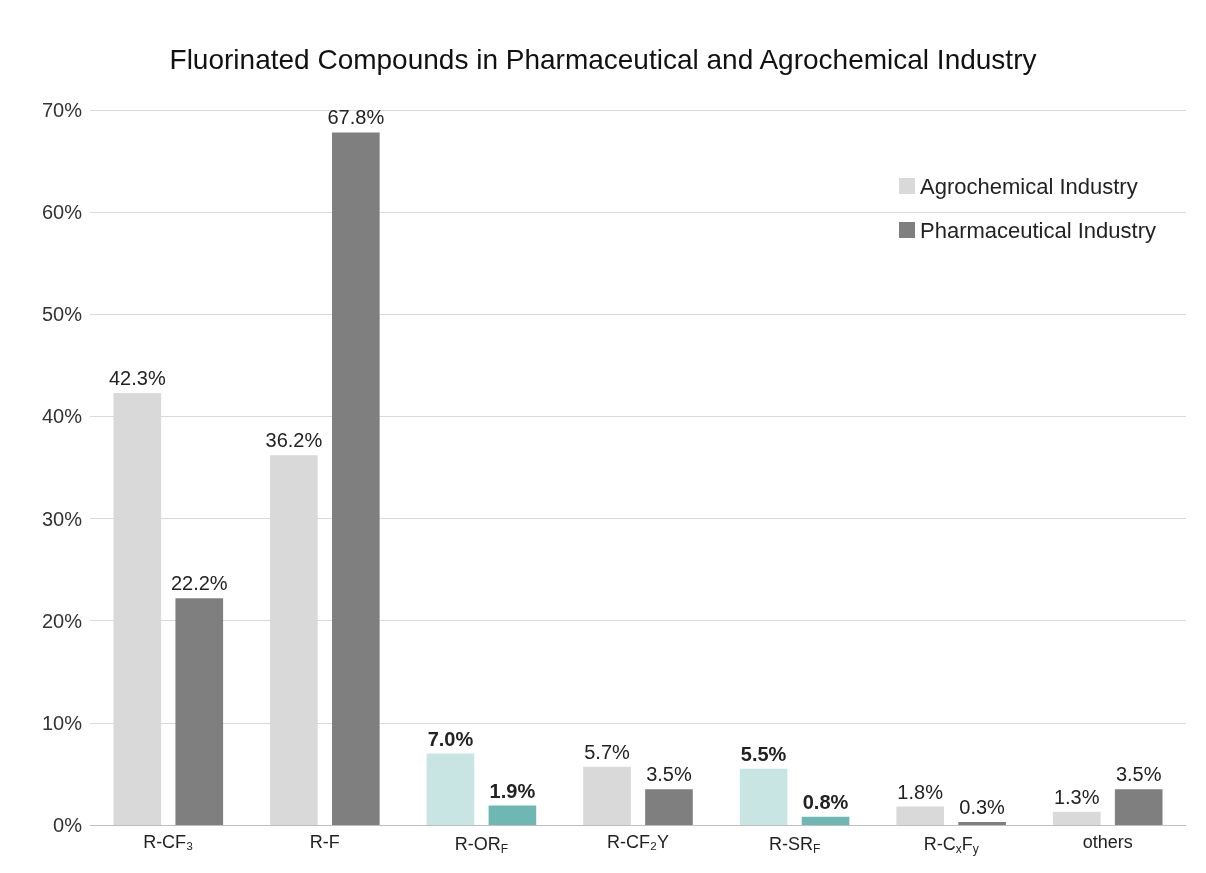  What do you see at coordinates (450, 738) in the screenshot?
I see `data-label: 7.0%` at bounding box center [450, 738].